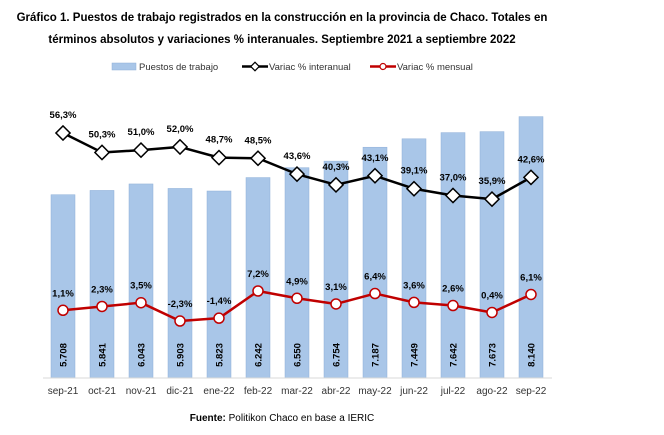  What do you see at coordinates (180, 129) in the screenshot?
I see `interanual-value-label: 52,0%` at bounding box center [180, 129].